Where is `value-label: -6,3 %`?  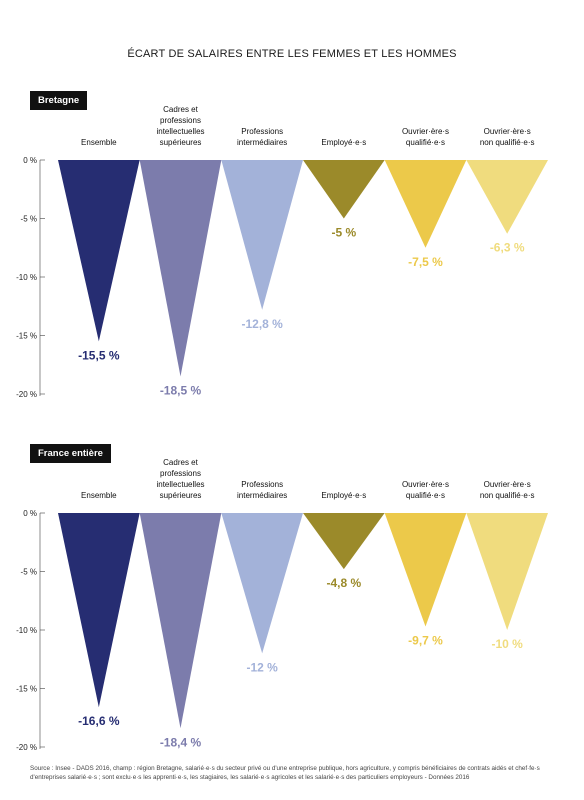
value-label: -6,3 % is located at coordinates (507, 248).